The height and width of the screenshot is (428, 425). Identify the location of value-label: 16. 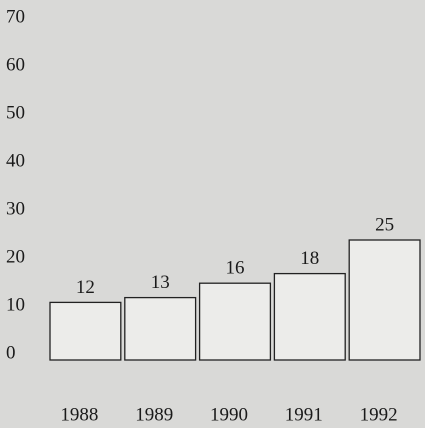
(235, 268).